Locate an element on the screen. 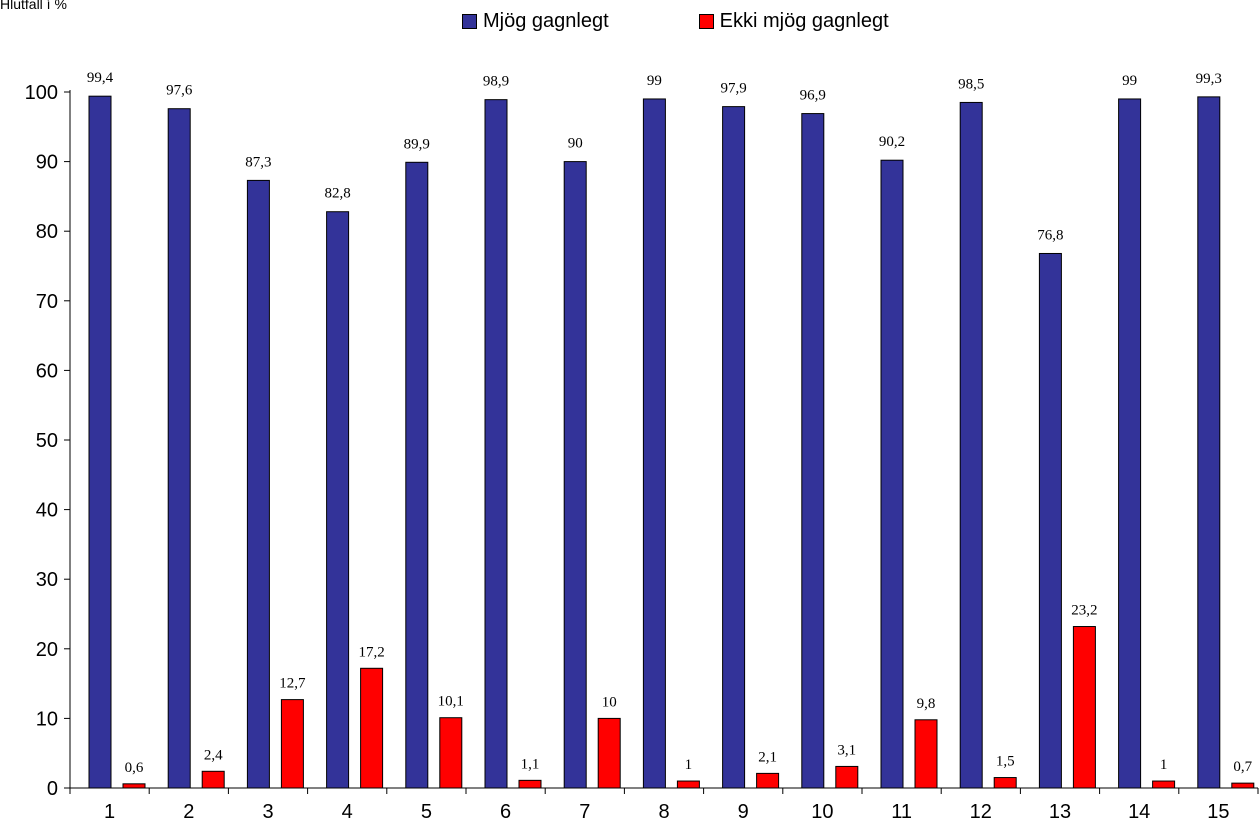 The height and width of the screenshot is (836, 1260). data-label-series-1: 99,4 is located at coordinates (100, 78).